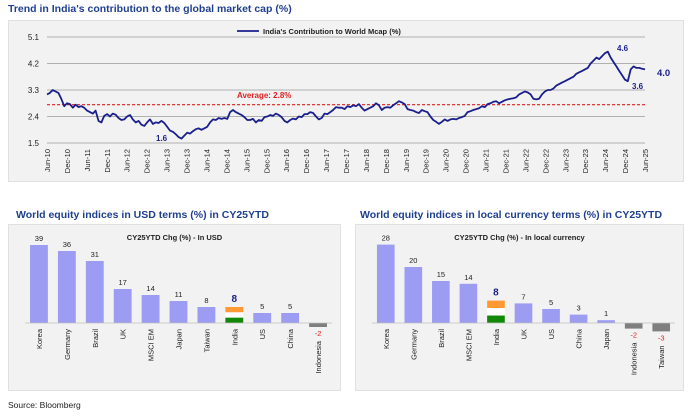  I want to click on data-label: 39, so click(39, 238).